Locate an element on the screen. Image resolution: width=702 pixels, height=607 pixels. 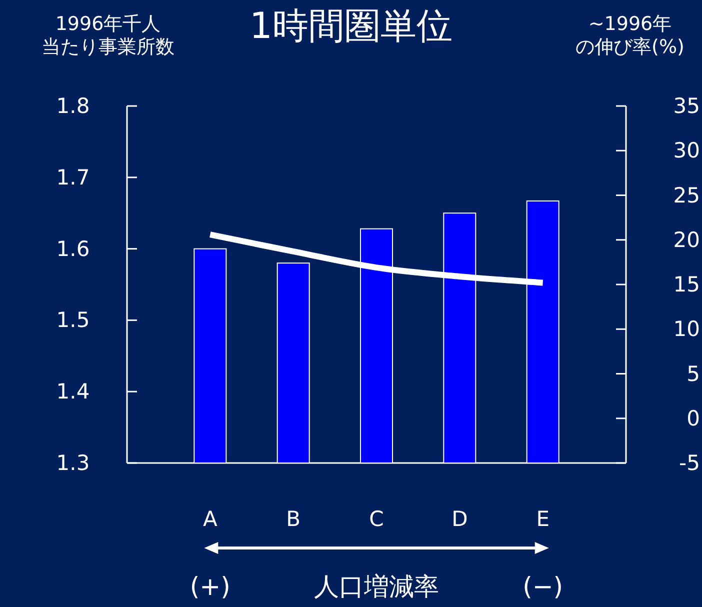
y-tick-label: 1.4 is located at coordinates (73, 392).